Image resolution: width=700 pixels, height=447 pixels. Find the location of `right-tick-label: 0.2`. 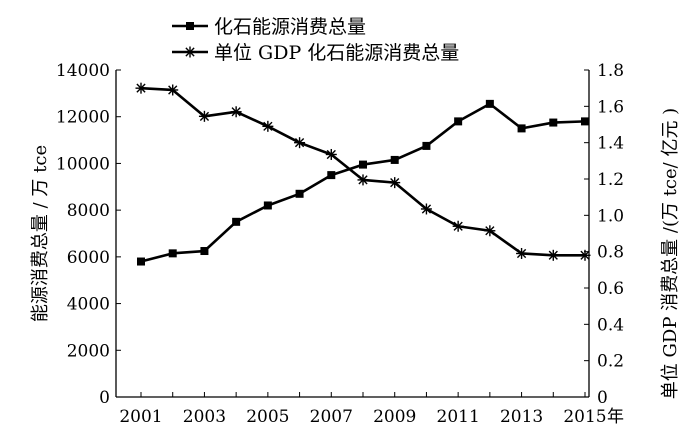

right-tick-label: 0.2 is located at coordinates (610, 362).